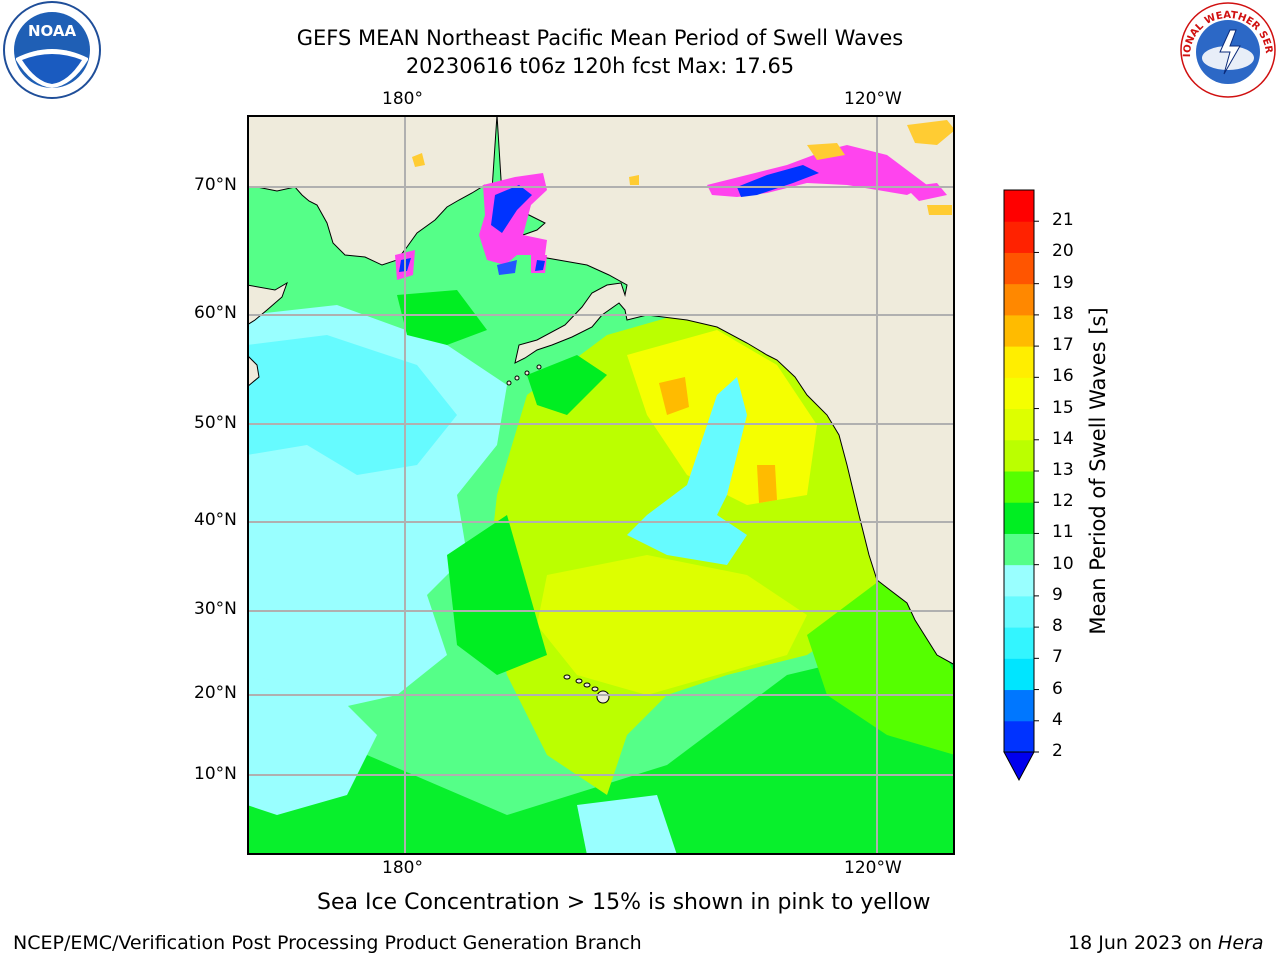  I want to click on footer-machine: Hera, so click(1241, 943).